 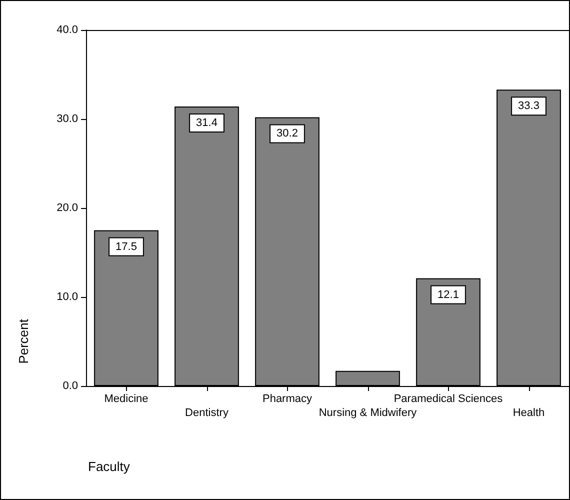 I want to click on y-tick-label: 40.0, so click(x=67, y=30).